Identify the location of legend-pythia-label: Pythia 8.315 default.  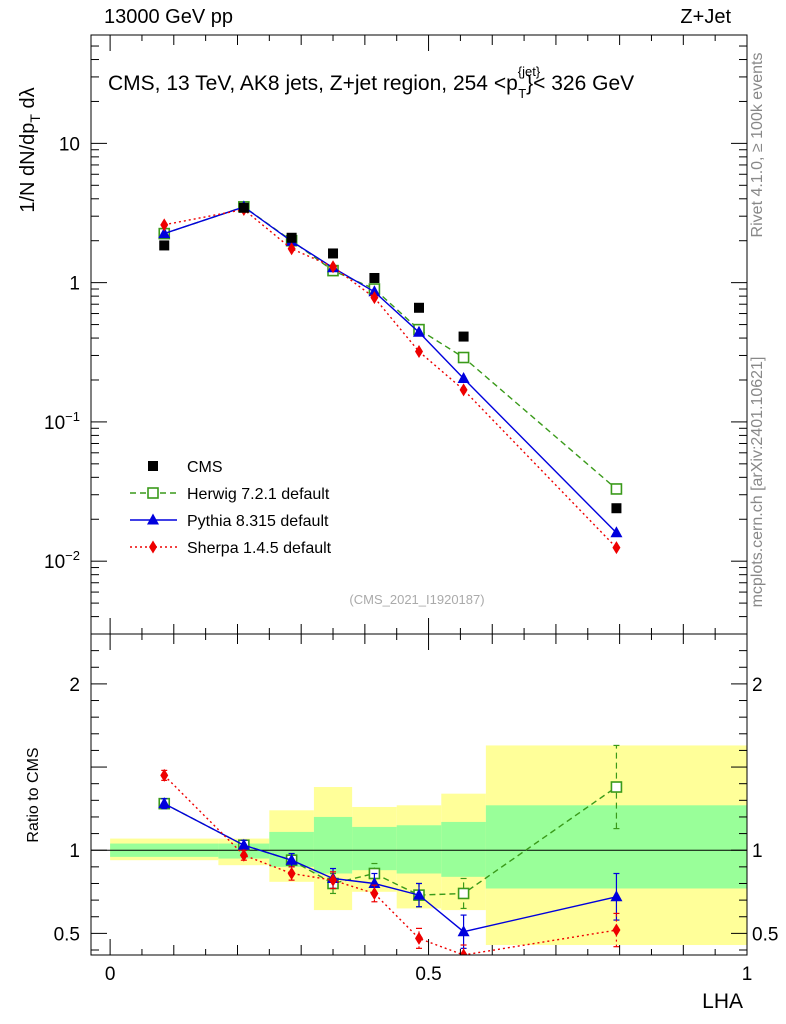
(258, 521).